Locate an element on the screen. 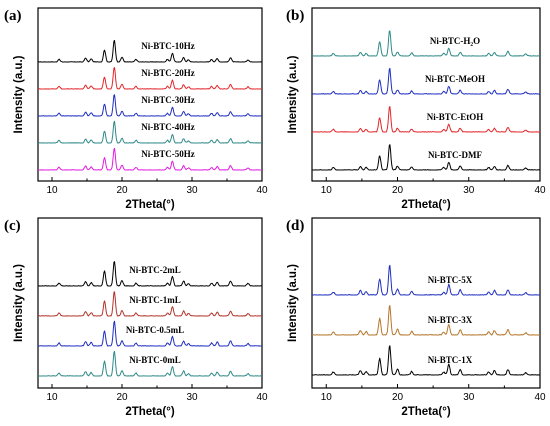  panel-label-b: (b) is located at coordinates (295, 16).